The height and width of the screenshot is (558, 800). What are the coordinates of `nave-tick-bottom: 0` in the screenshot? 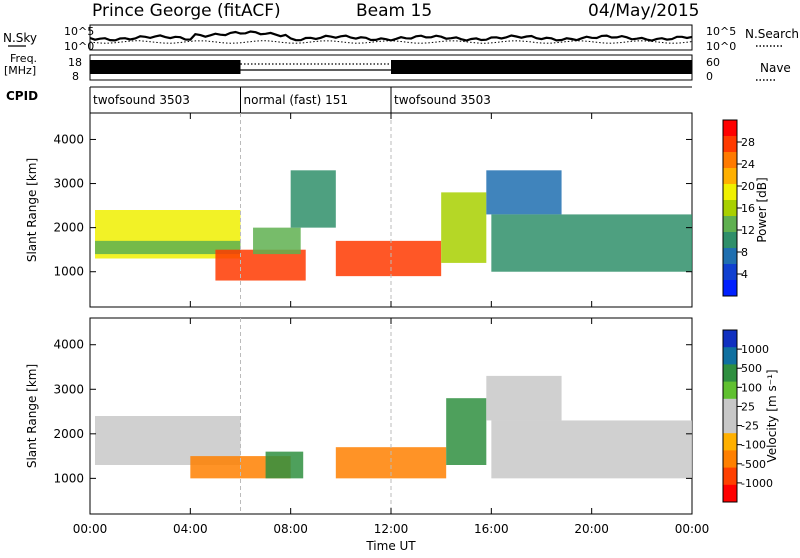 It's located at (709, 76).